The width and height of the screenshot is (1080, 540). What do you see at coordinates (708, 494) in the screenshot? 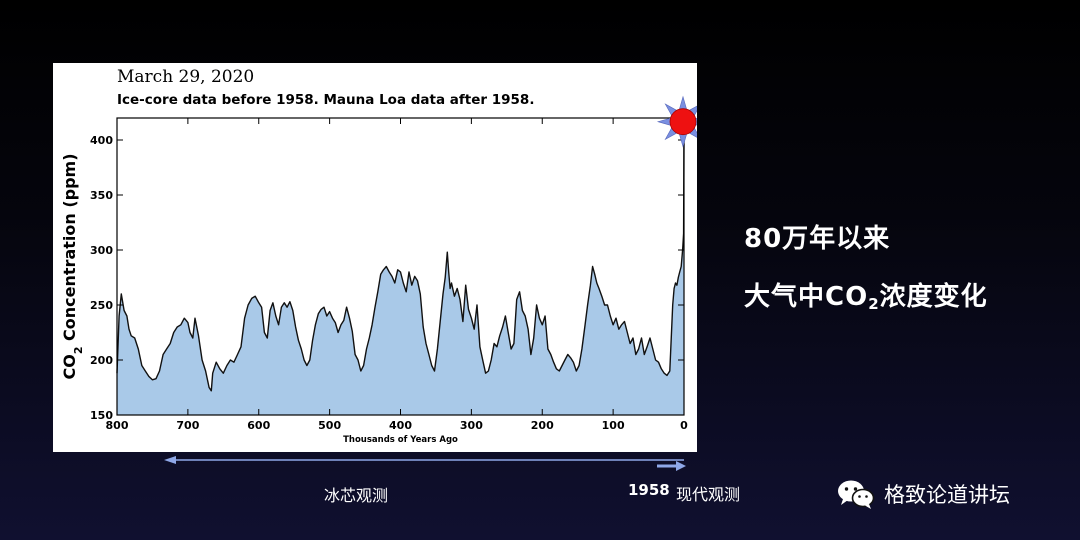
I see `modern-caption: 现代观测` at bounding box center [708, 494].